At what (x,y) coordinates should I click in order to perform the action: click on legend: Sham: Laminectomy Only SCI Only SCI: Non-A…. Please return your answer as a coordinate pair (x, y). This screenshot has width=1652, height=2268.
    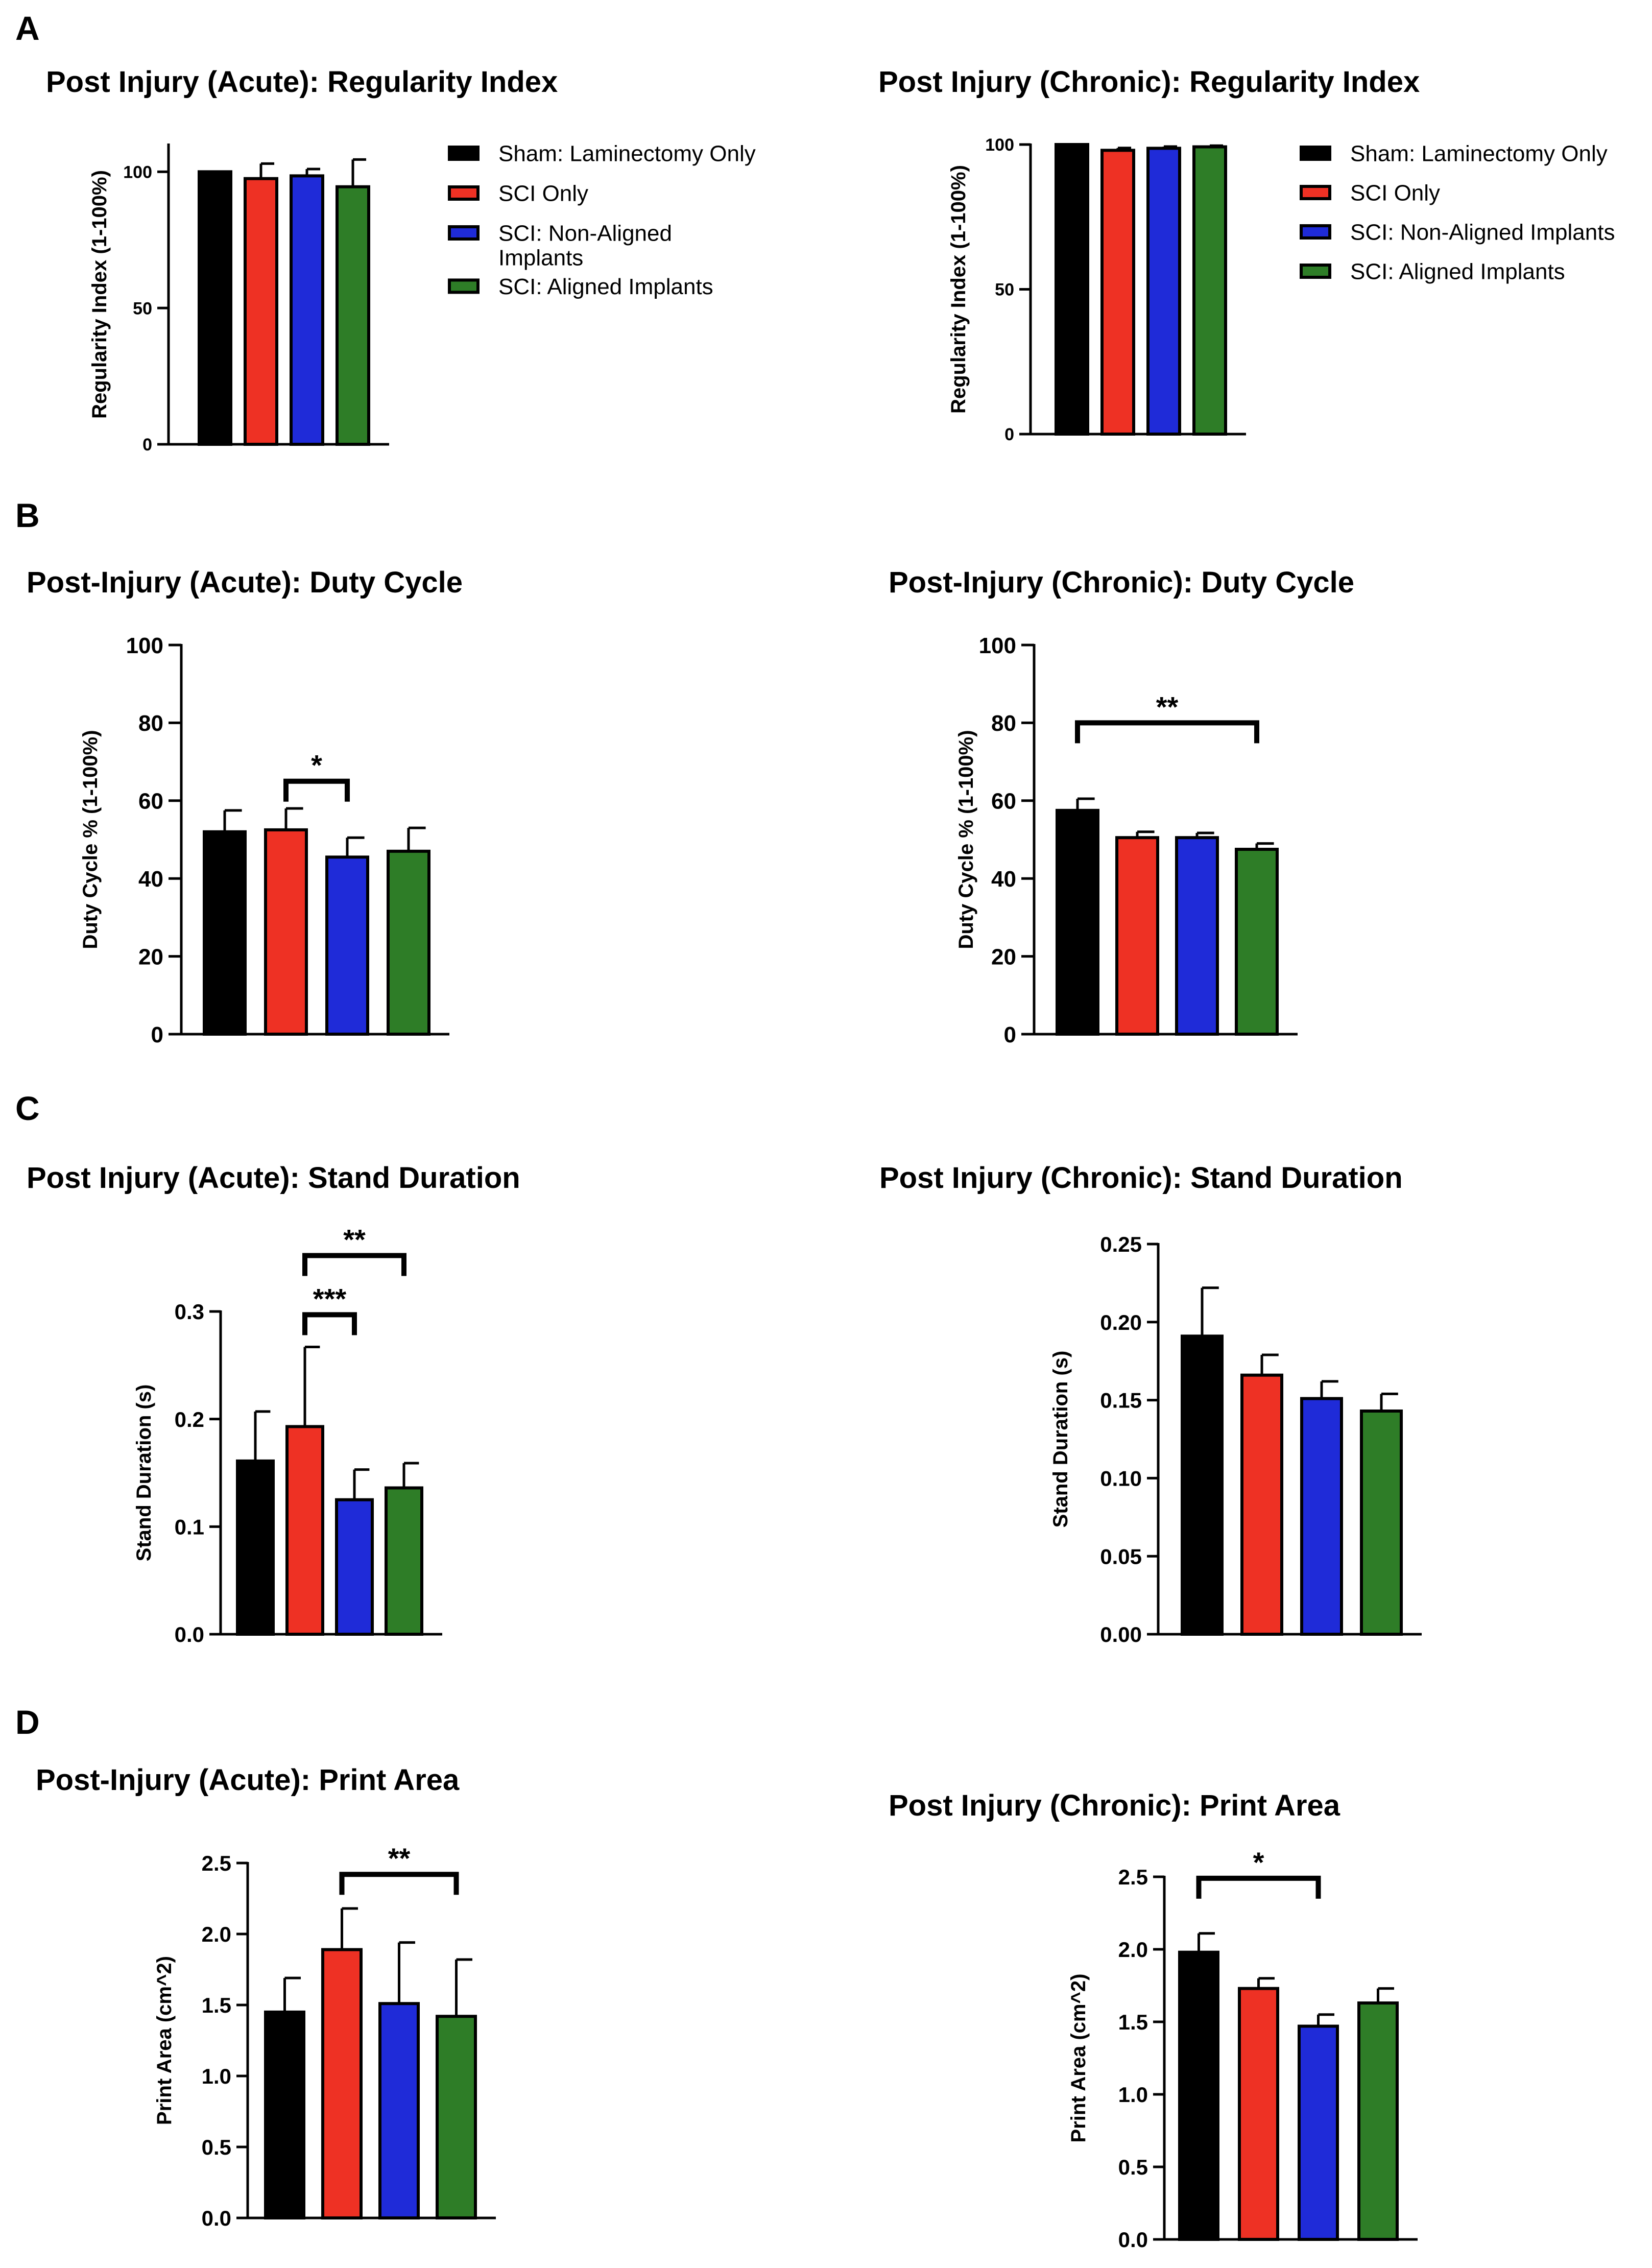
    Looking at the image, I should click on (1458, 212).